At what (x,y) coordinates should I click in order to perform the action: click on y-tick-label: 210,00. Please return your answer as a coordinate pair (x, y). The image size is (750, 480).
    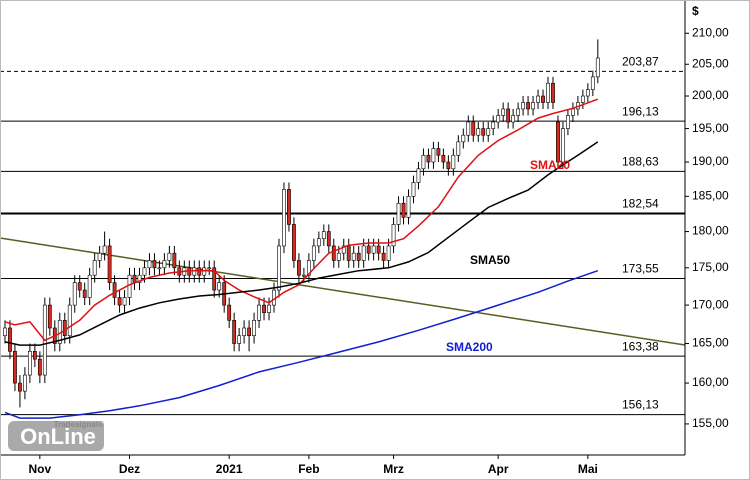
    Looking at the image, I should click on (710, 32).